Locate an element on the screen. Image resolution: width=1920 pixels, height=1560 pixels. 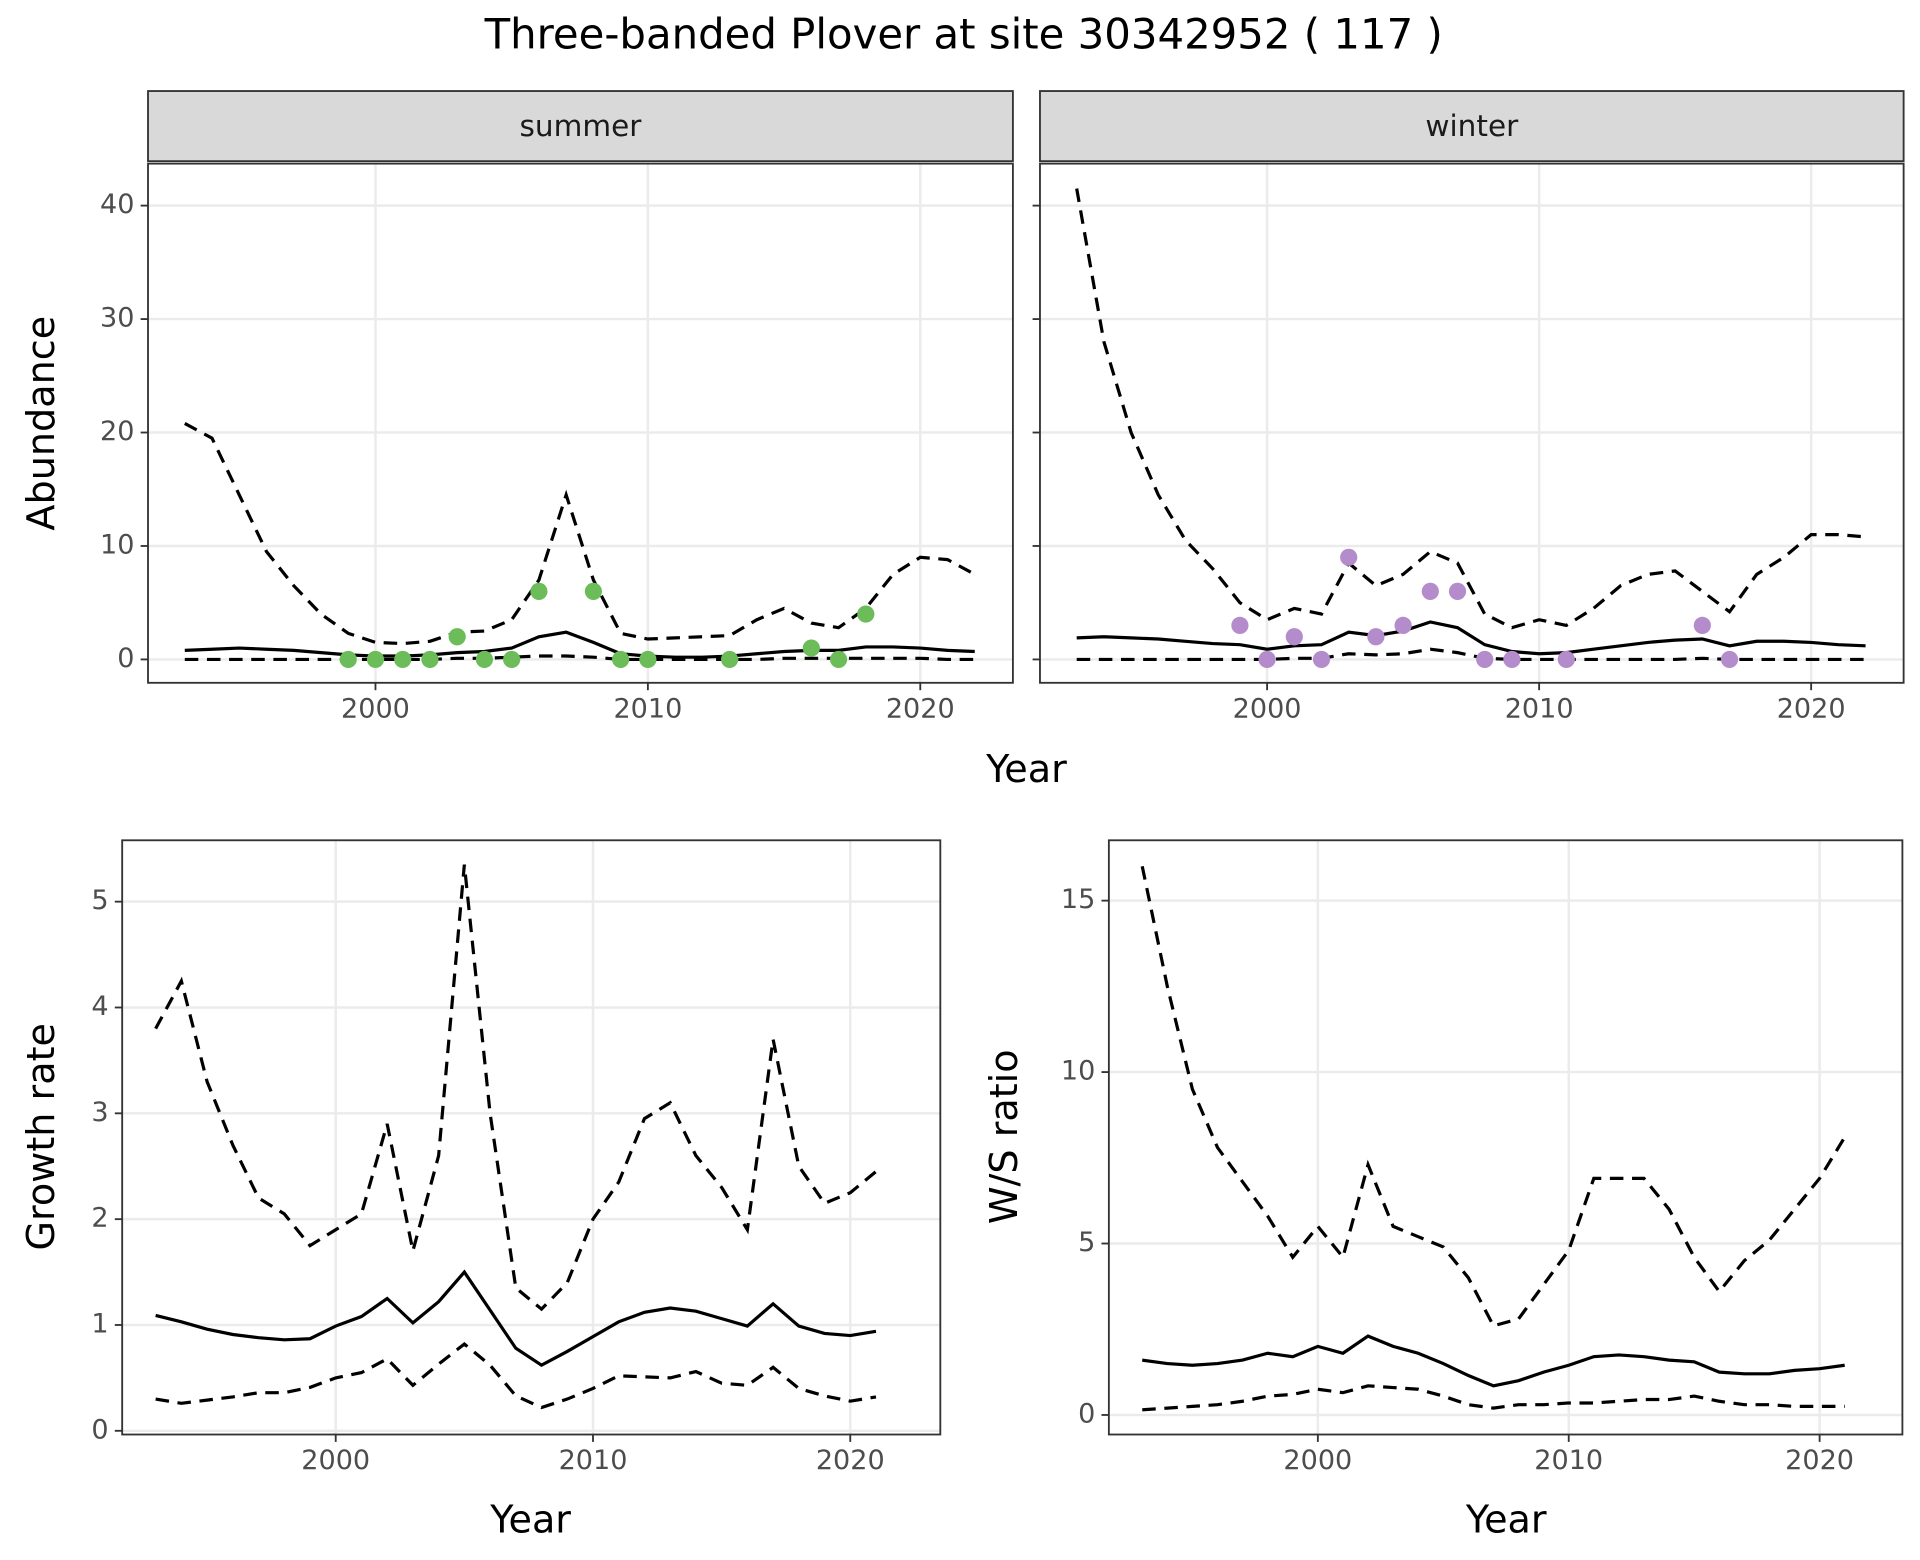
y-tick-label: 40 is located at coordinates (117, 204).